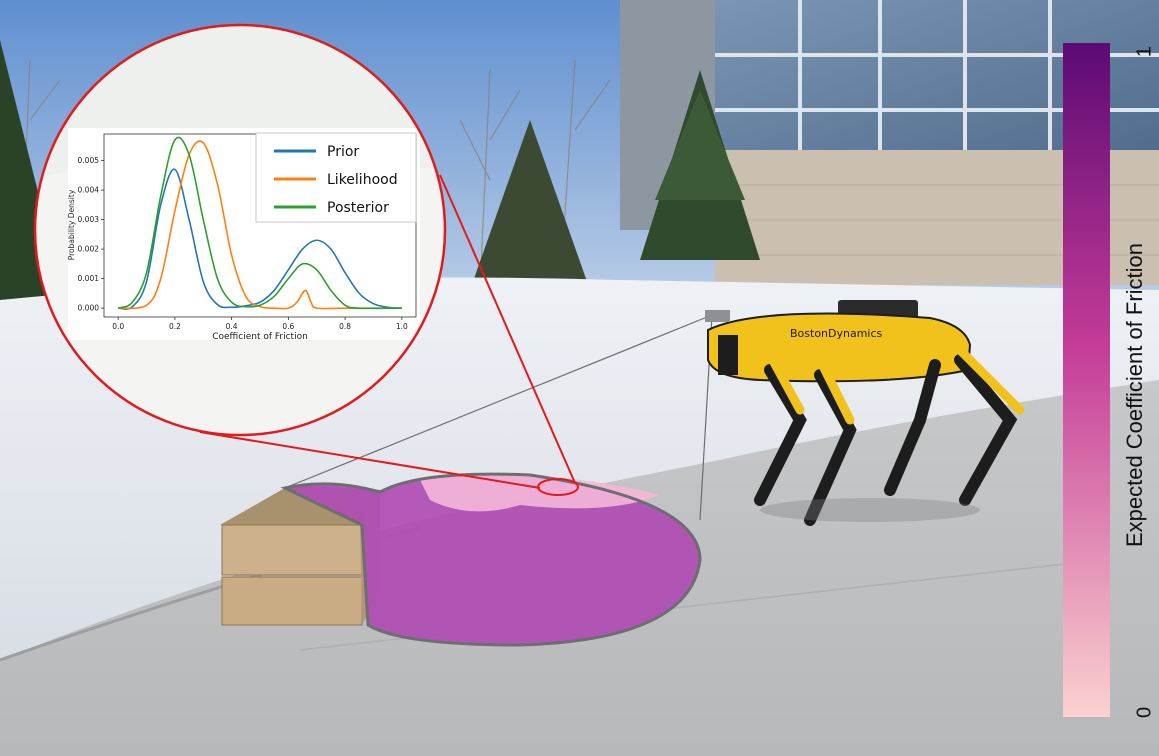 This screenshot has width=1159, height=756. Describe the element at coordinates (836, 333) in the screenshot. I see `robot-brand-text: BostonDynamics` at that location.